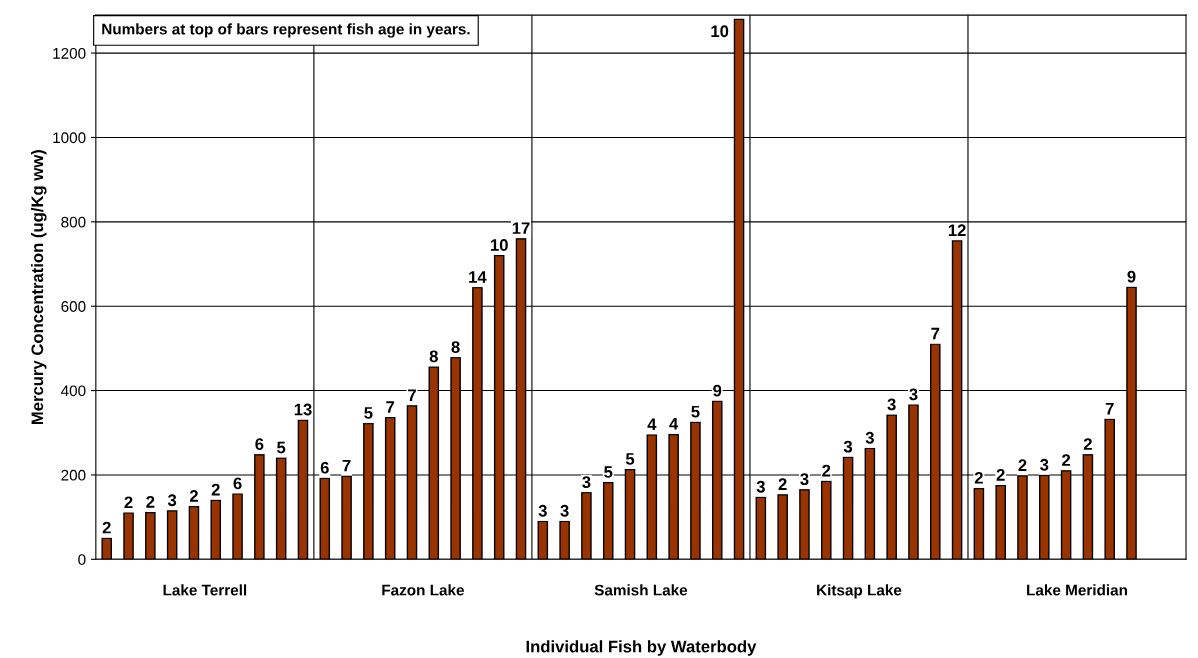 The image size is (1198, 658). What do you see at coordinates (641, 648) in the screenshot?
I see `x-axis-title: Individual Fish by Waterbody` at bounding box center [641, 648].